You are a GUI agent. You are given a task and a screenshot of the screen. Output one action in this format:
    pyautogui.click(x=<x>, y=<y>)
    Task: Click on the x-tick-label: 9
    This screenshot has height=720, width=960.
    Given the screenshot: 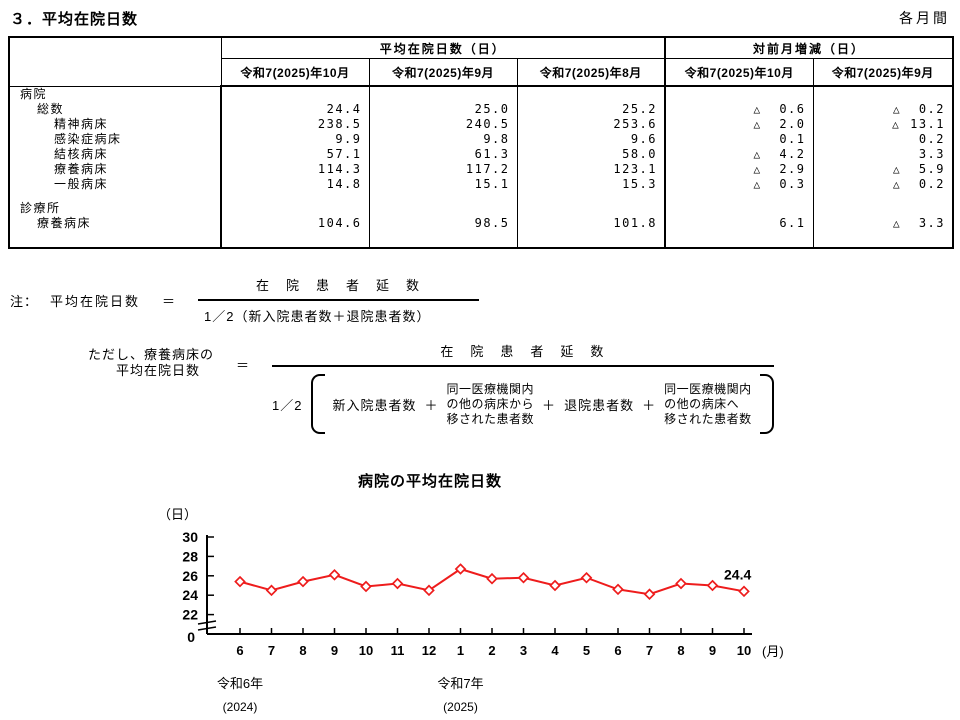 What is the action you would take?
    pyautogui.click(x=334, y=650)
    